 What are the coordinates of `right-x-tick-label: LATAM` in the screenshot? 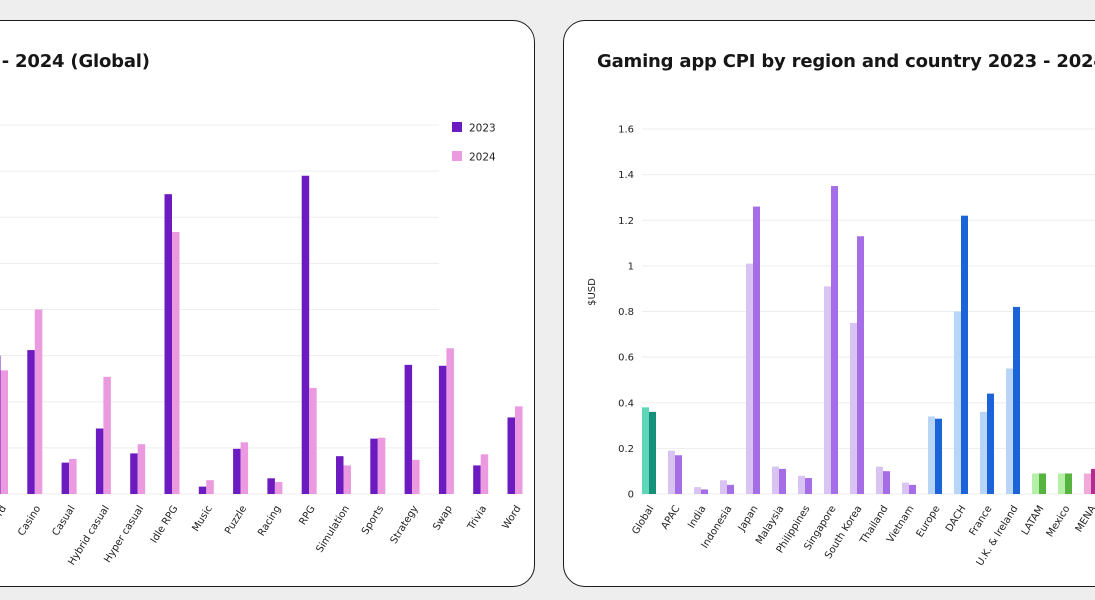 It's located at (1033, 521).